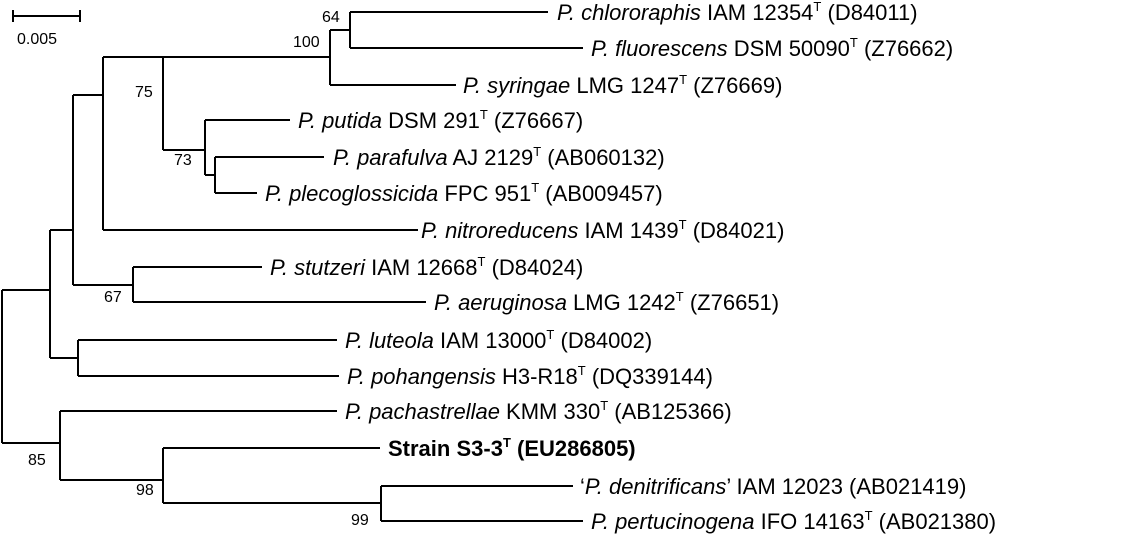  Describe the element at coordinates (340, 120) in the screenshot. I see `taxon-species-name: P. putida` at that location.